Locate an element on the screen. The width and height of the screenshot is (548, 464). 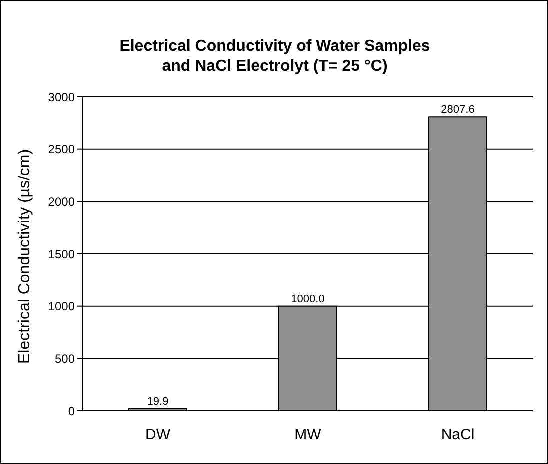
y-tick-label: 3000 is located at coordinates (62, 97).